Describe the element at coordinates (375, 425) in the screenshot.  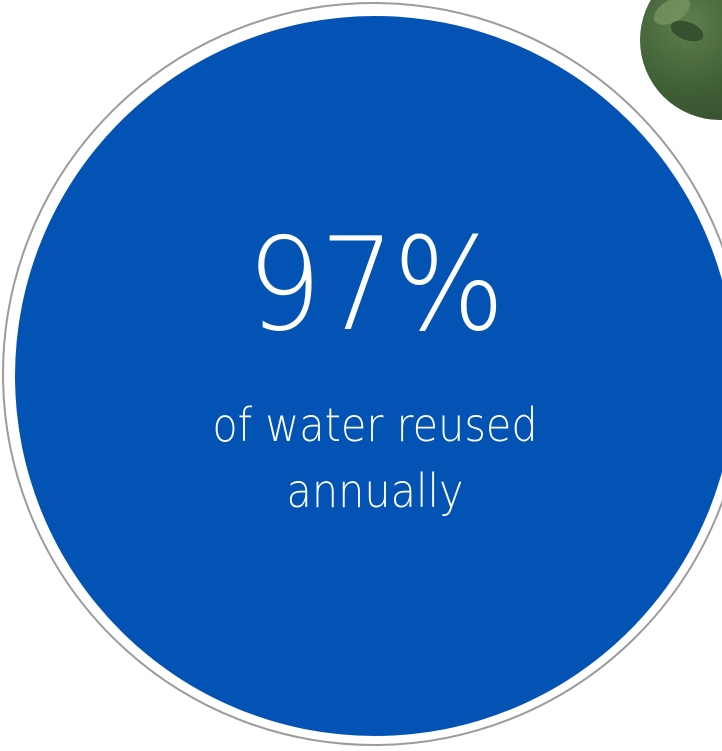
I see `stat-caption-line-1: of water reused` at that location.